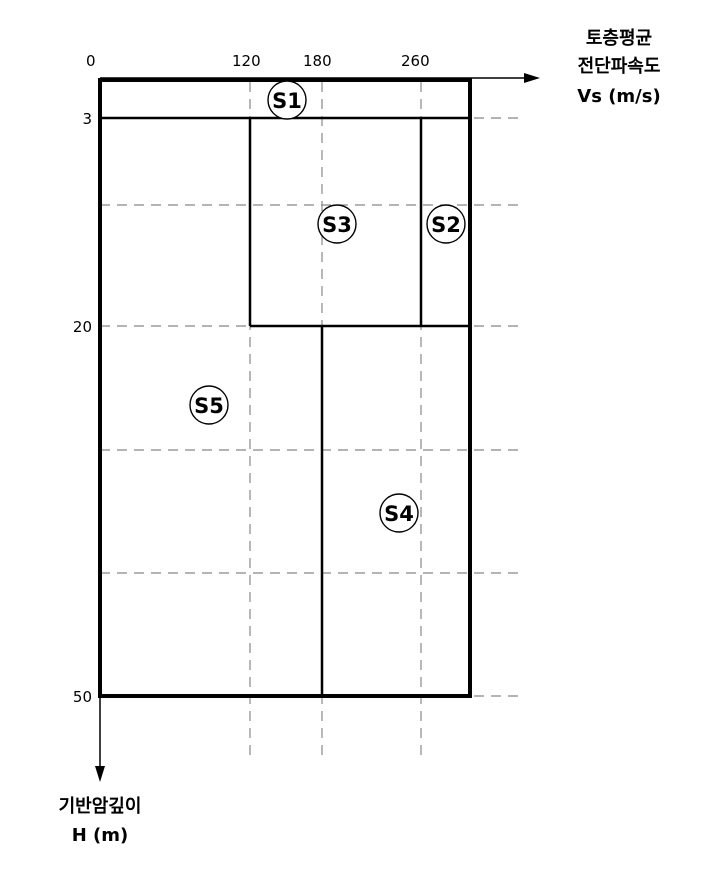 The height and width of the screenshot is (878, 712). I want to click on x-axis-arrow-icon, so click(532, 78).